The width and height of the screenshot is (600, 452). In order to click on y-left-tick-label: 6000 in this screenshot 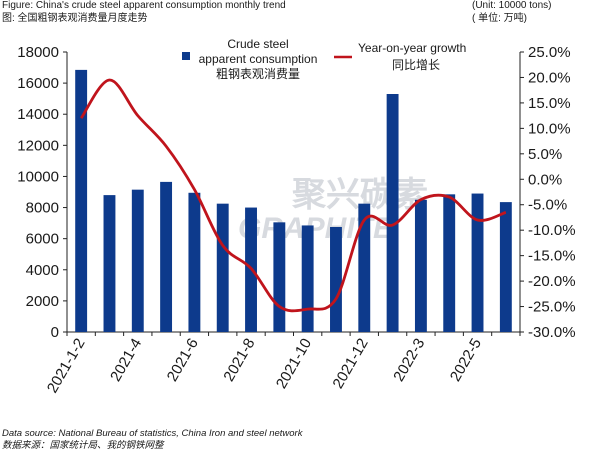, I will do `click(42, 239)`.